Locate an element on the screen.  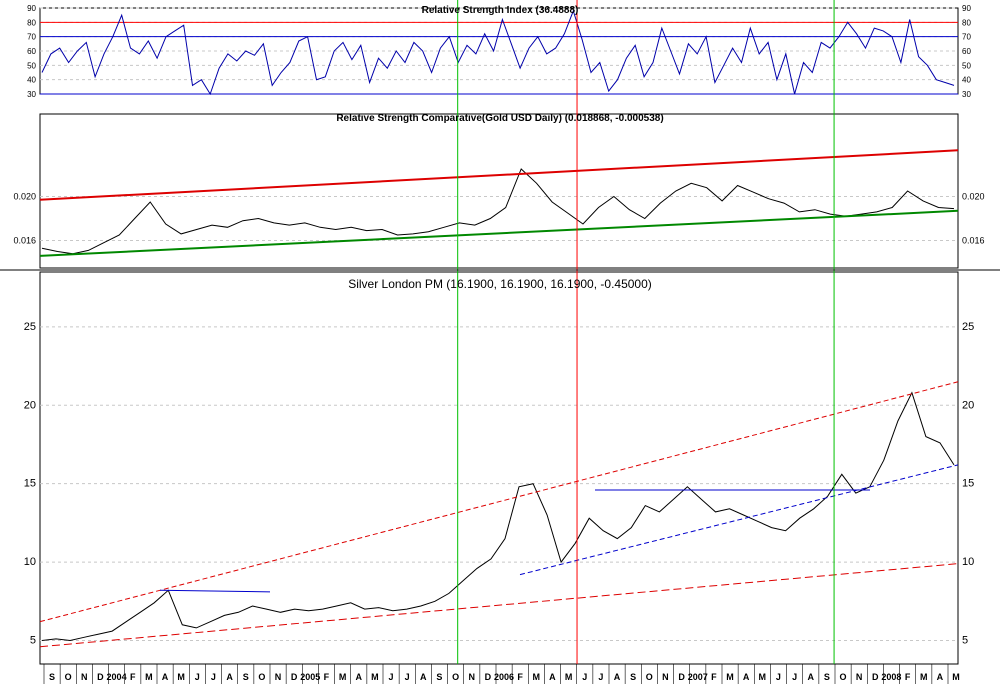
y-tick-label-right: 10 is located at coordinates (968, 562).